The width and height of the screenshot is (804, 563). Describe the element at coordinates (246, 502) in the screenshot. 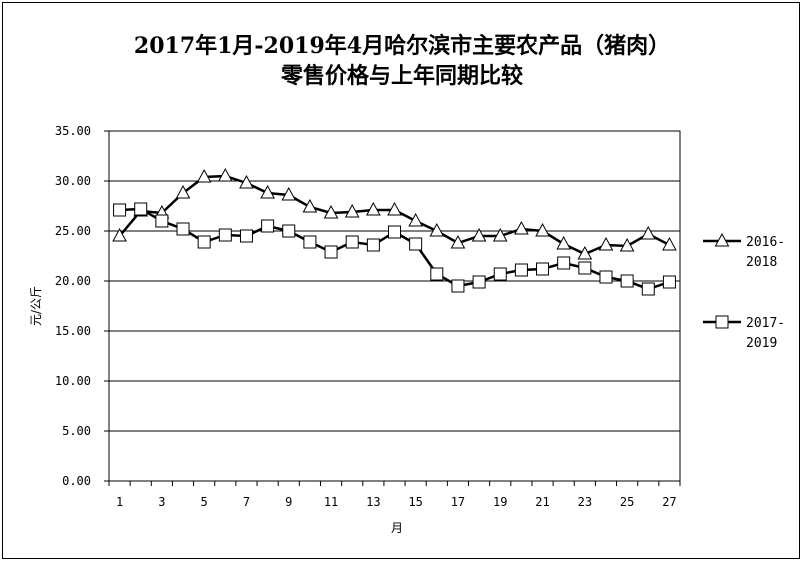

I see `x-tick-label: 7` at that location.